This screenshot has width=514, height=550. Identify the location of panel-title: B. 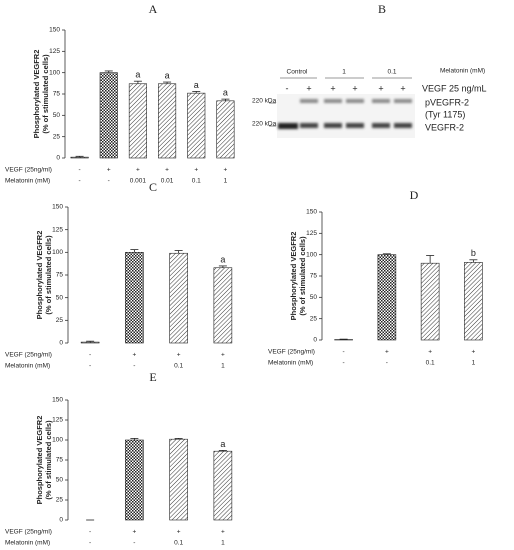
(382, 9).